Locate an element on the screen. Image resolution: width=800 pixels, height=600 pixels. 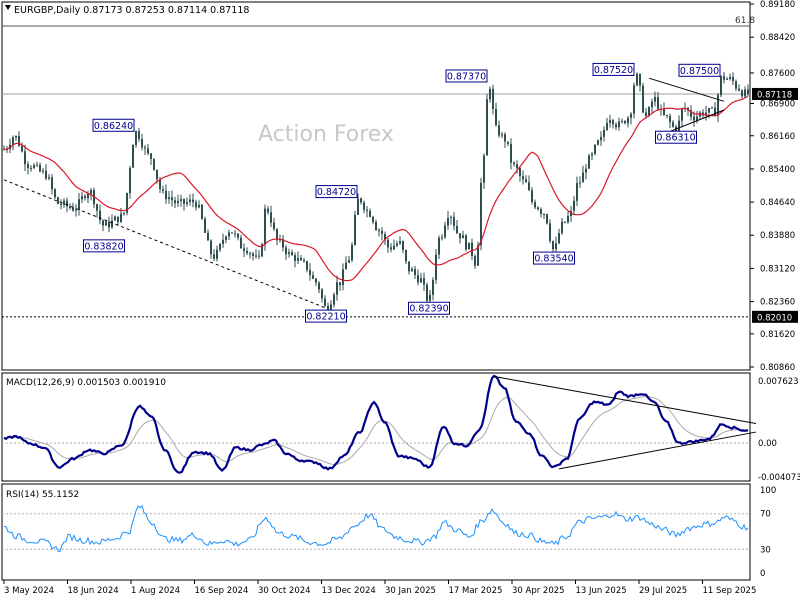
macd-tick-label: -0.004073 is located at coordinates (779, 478).